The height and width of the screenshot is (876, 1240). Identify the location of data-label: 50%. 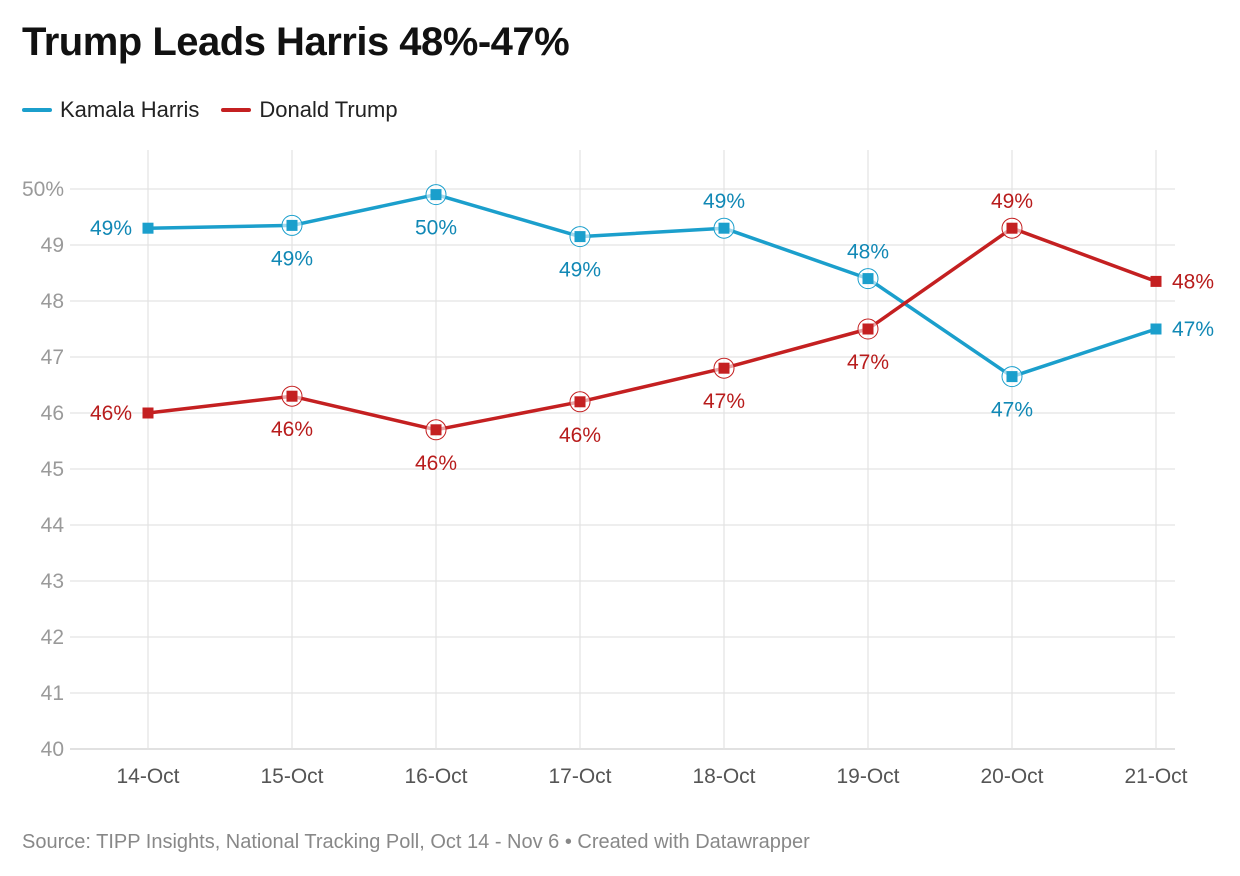
(436, 228).